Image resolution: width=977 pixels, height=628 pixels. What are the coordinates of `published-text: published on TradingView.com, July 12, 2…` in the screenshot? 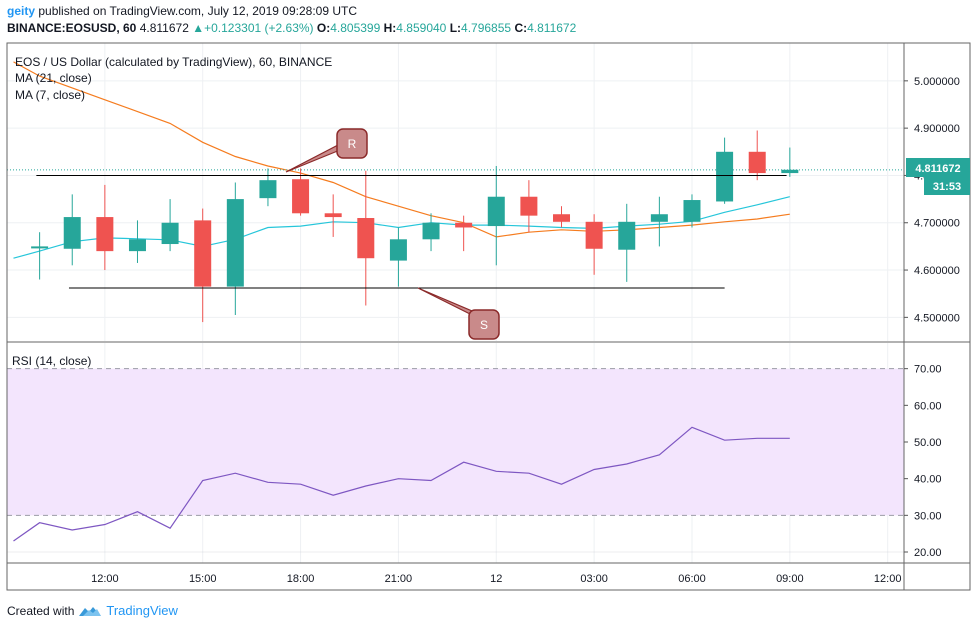 It's located at (196, 11).